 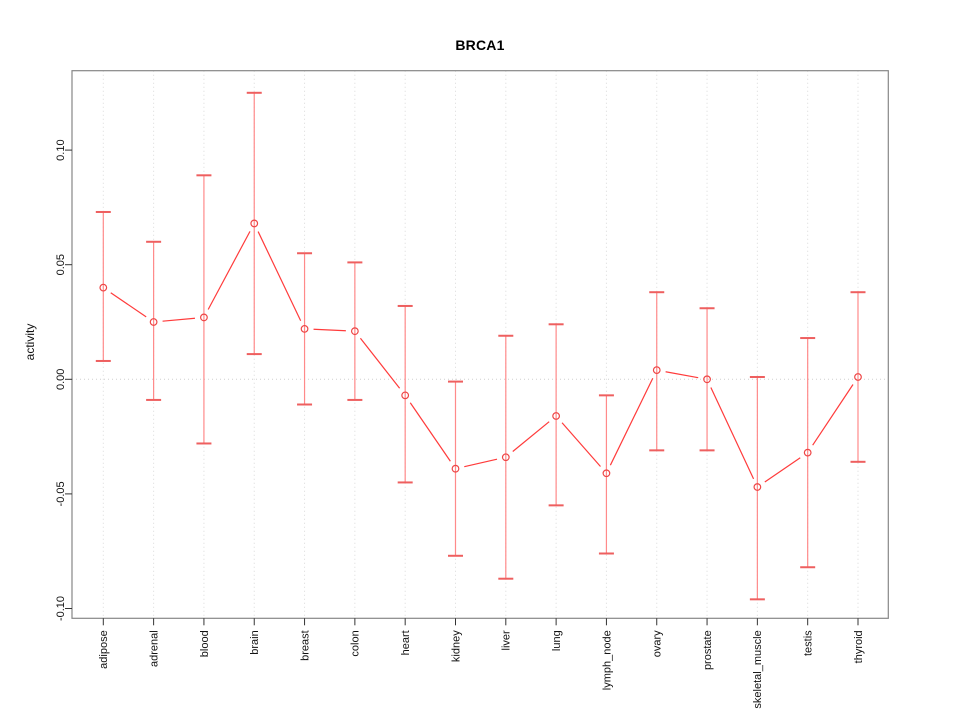 What do you see at coordinates (205, 643) in the screenshot?
I see `x-tick-label: blood` at bounding box center [205, 643].